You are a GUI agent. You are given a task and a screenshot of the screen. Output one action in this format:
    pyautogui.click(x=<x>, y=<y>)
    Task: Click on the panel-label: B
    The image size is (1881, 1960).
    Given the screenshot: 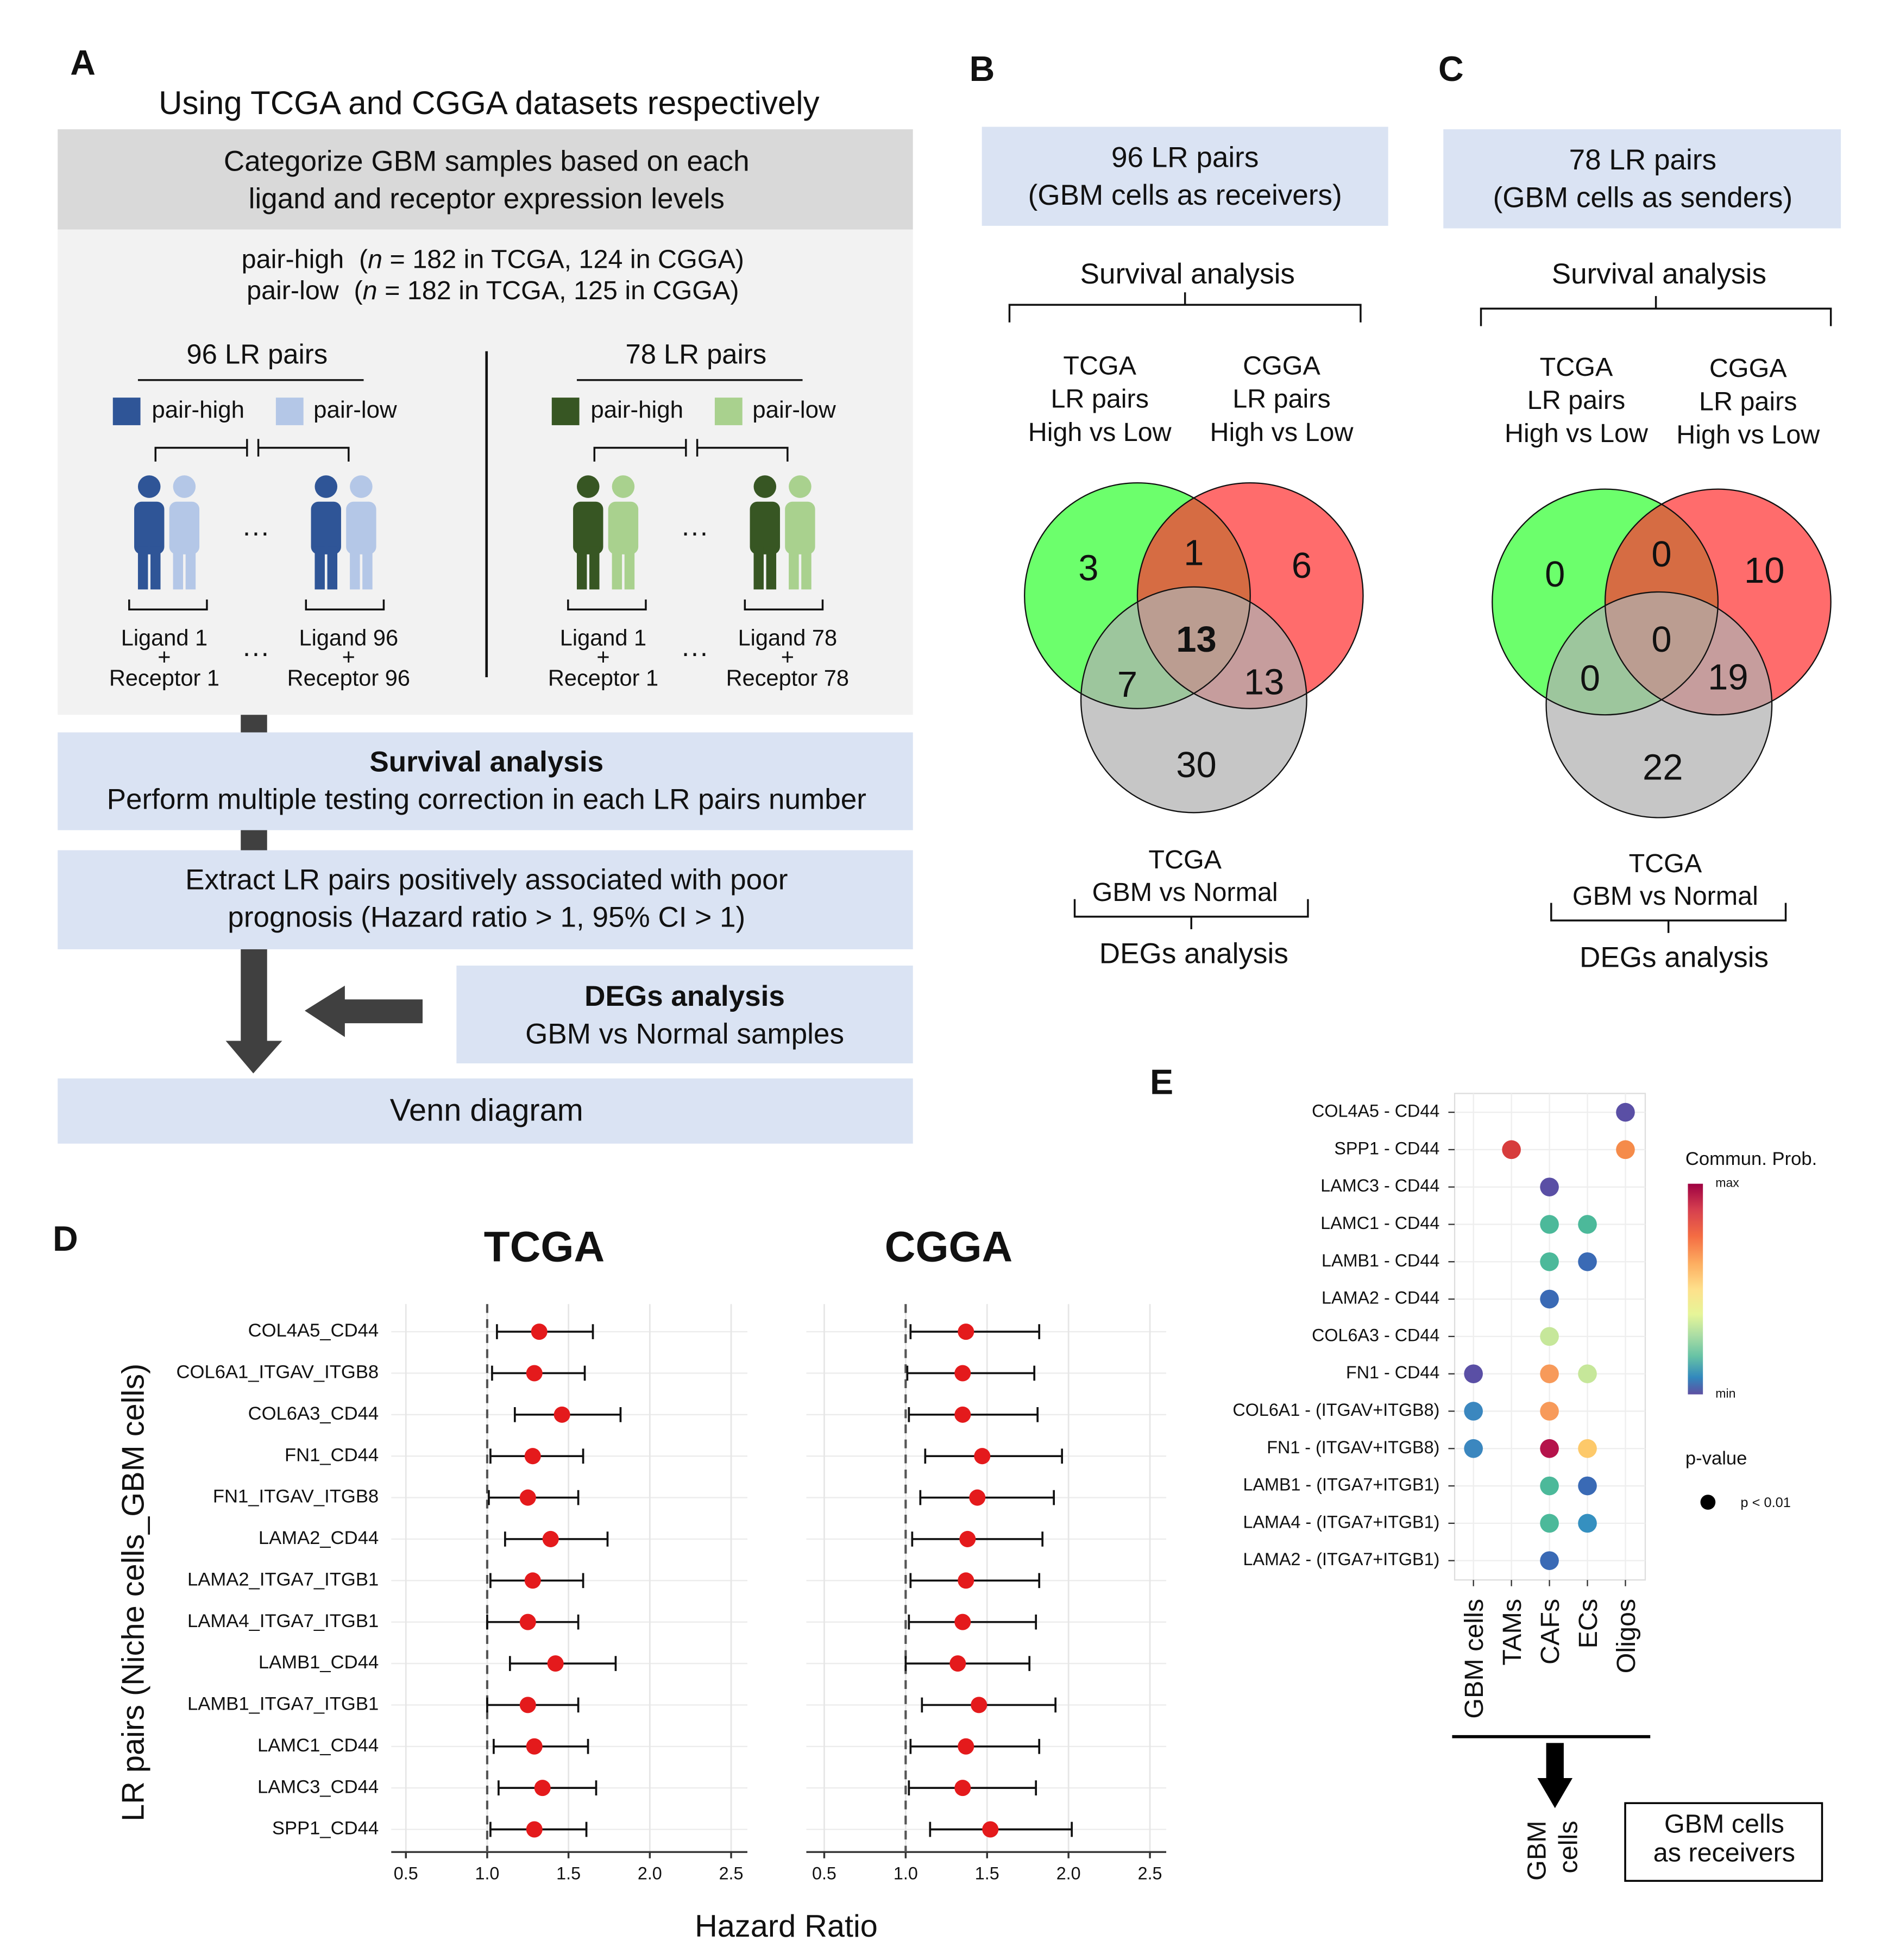 What is the action you would take?
    pyautogui.click(x=982, y=69)
    